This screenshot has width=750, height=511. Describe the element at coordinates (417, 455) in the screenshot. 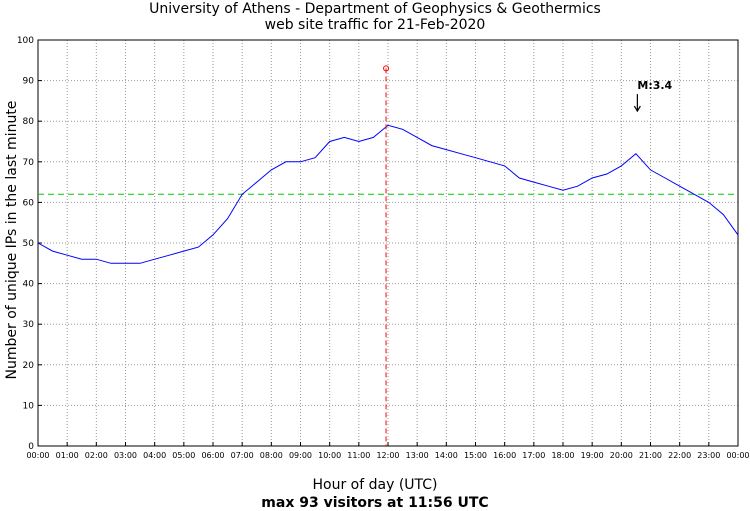

I see `x-tick-label: 13:00` at that location.